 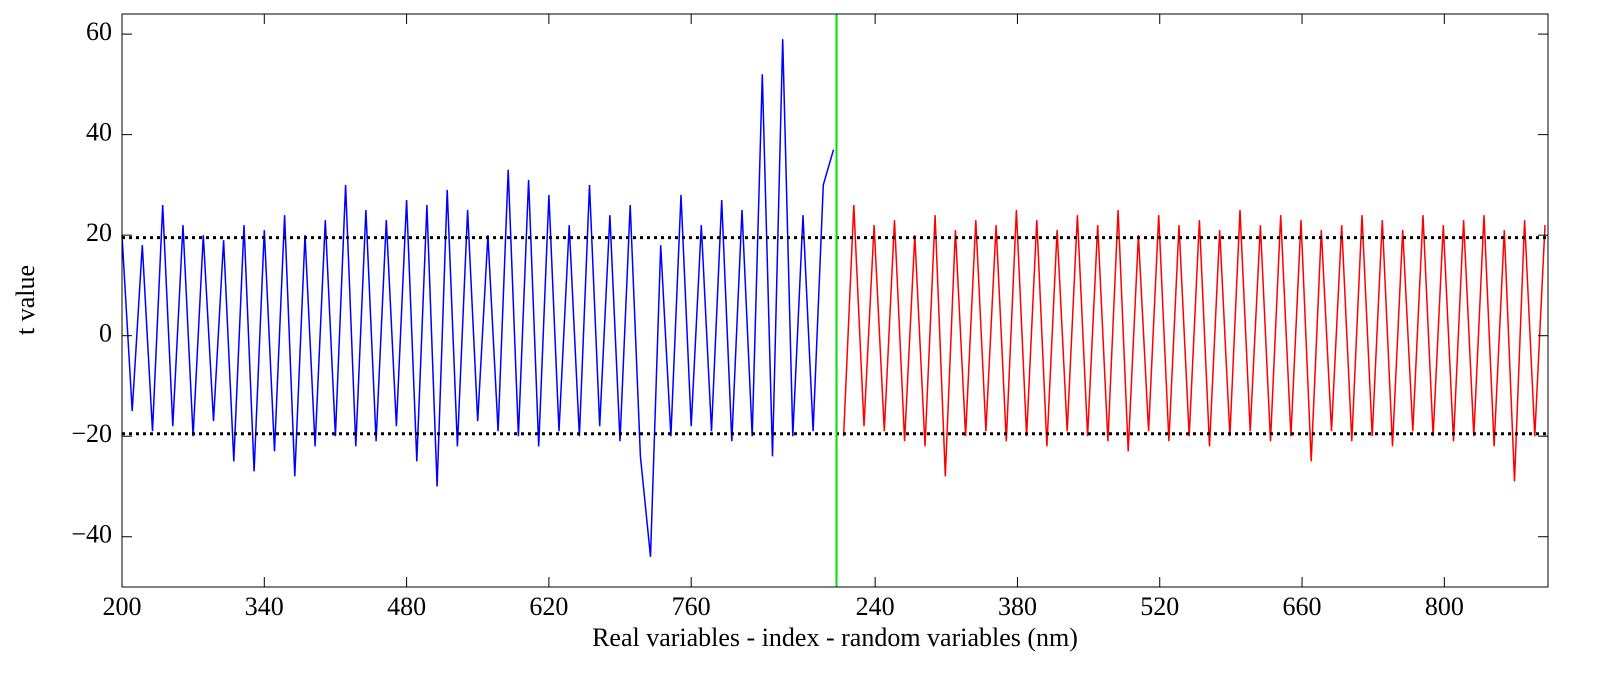 What do you see at coordinates (548, 606) in the screenshot?
I see `x-tick-label: 620` at bounding box center [548, 606].